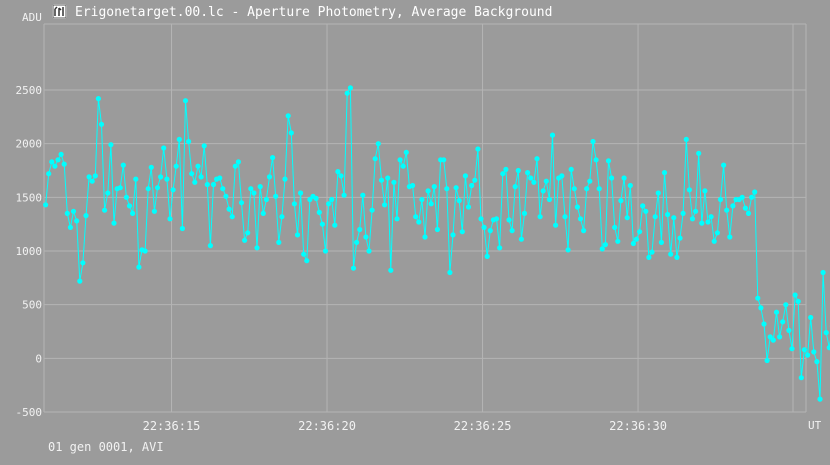 The image size is (830, 465). Describe the element at coordinates (29, 197) in the screenshot. I see `y-tick-label: 1500` at that location.